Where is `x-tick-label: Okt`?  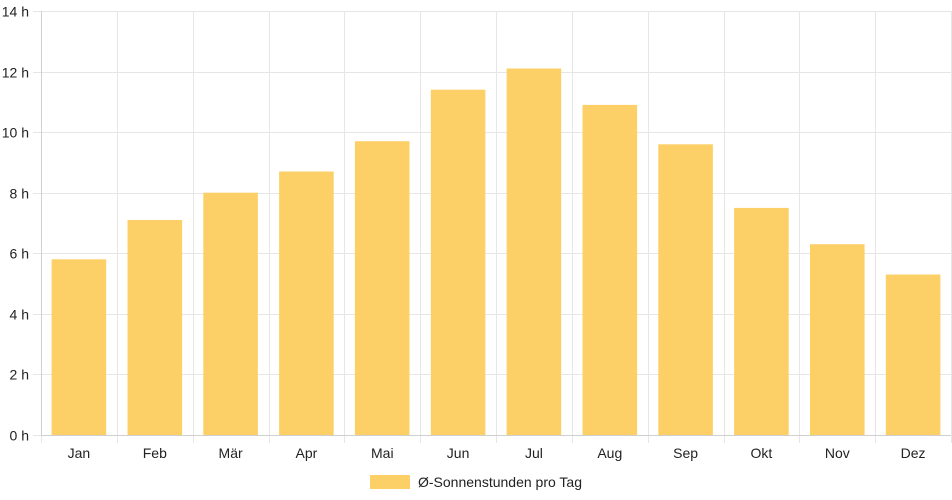
x-tick-label: Okt is located at coordinates (762, 453).